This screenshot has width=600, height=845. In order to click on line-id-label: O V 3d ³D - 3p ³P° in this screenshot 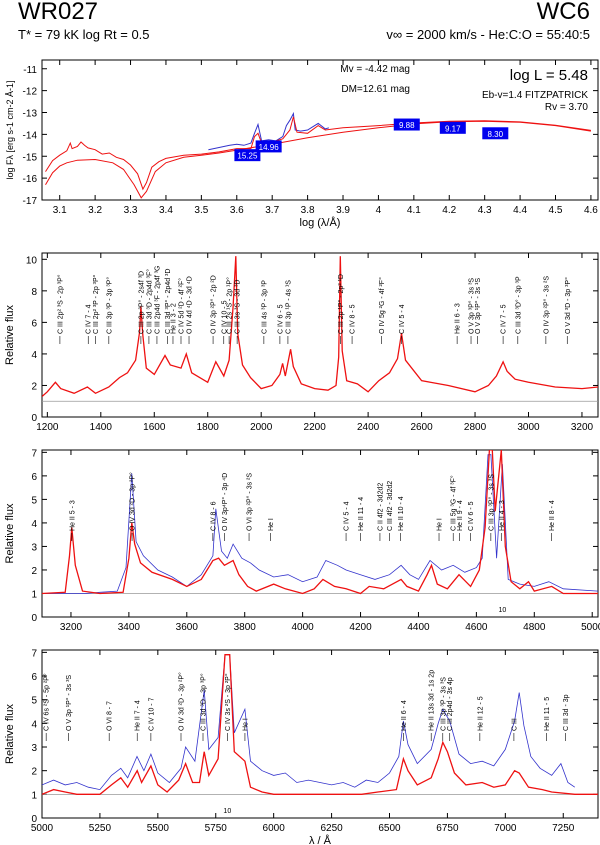, I will do `click(568, 305)`.